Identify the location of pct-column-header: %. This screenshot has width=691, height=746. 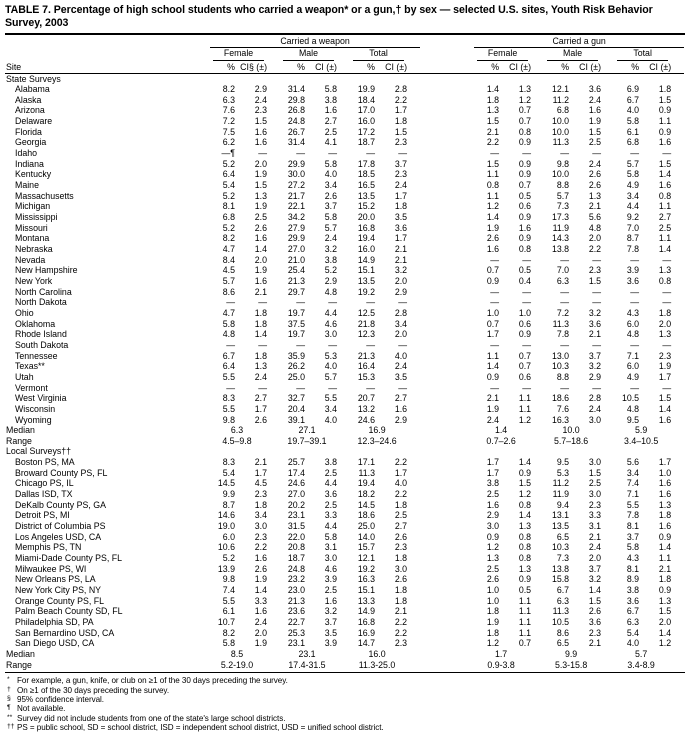
(365, 67).